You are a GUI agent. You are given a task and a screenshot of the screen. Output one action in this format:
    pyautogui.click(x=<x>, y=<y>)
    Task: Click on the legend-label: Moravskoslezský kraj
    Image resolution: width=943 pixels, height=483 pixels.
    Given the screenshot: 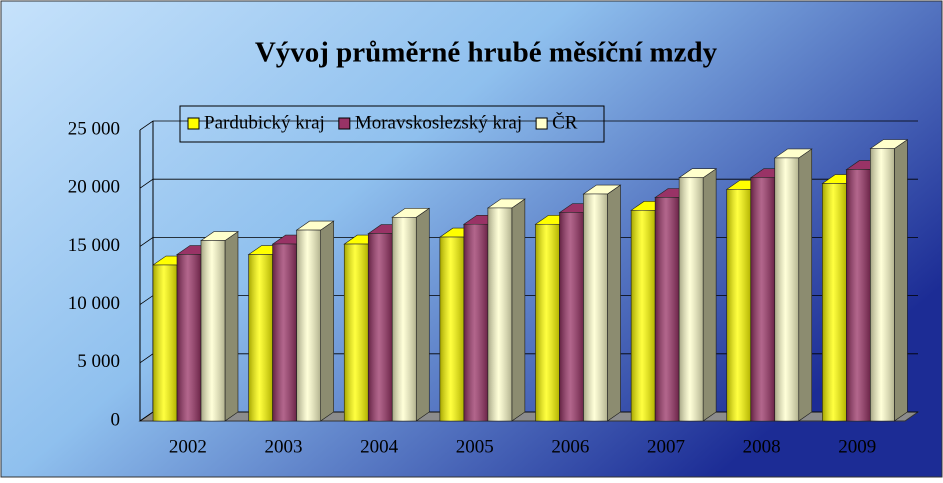 What is the action you would take?
    pyautogui.click(x=438, y=122)
    